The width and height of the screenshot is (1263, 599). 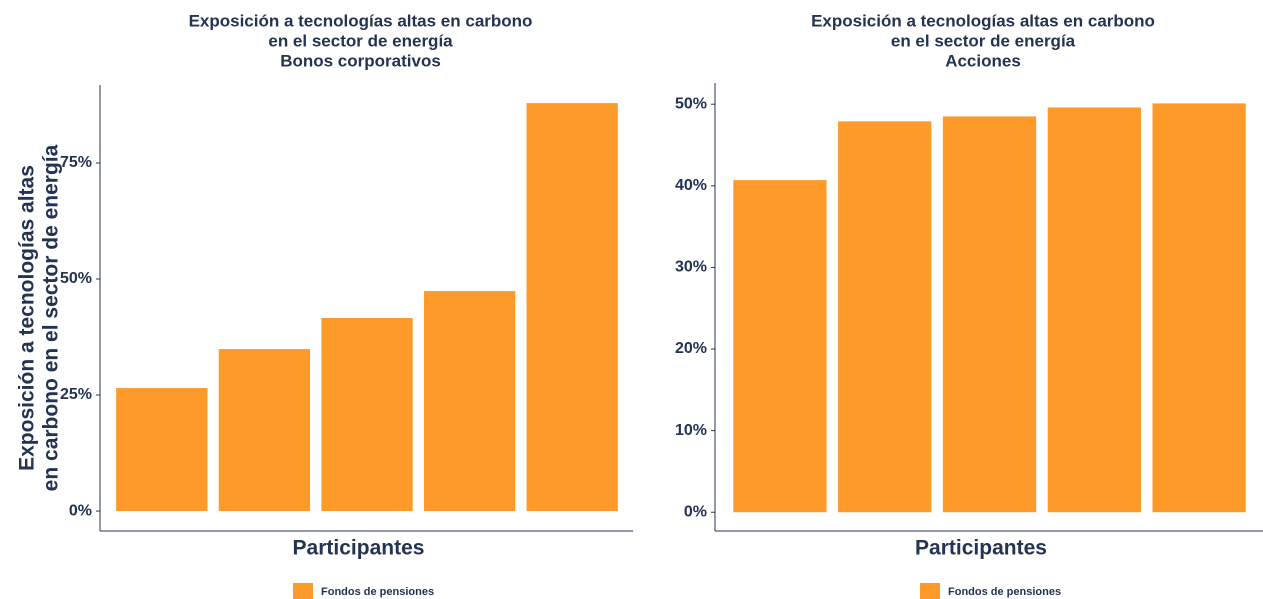 What do you see at coordinates (51, 317) in the screenshot?
I see `y-axis-label: en carbono en el sector de energía` at bounding box center [51, 317].